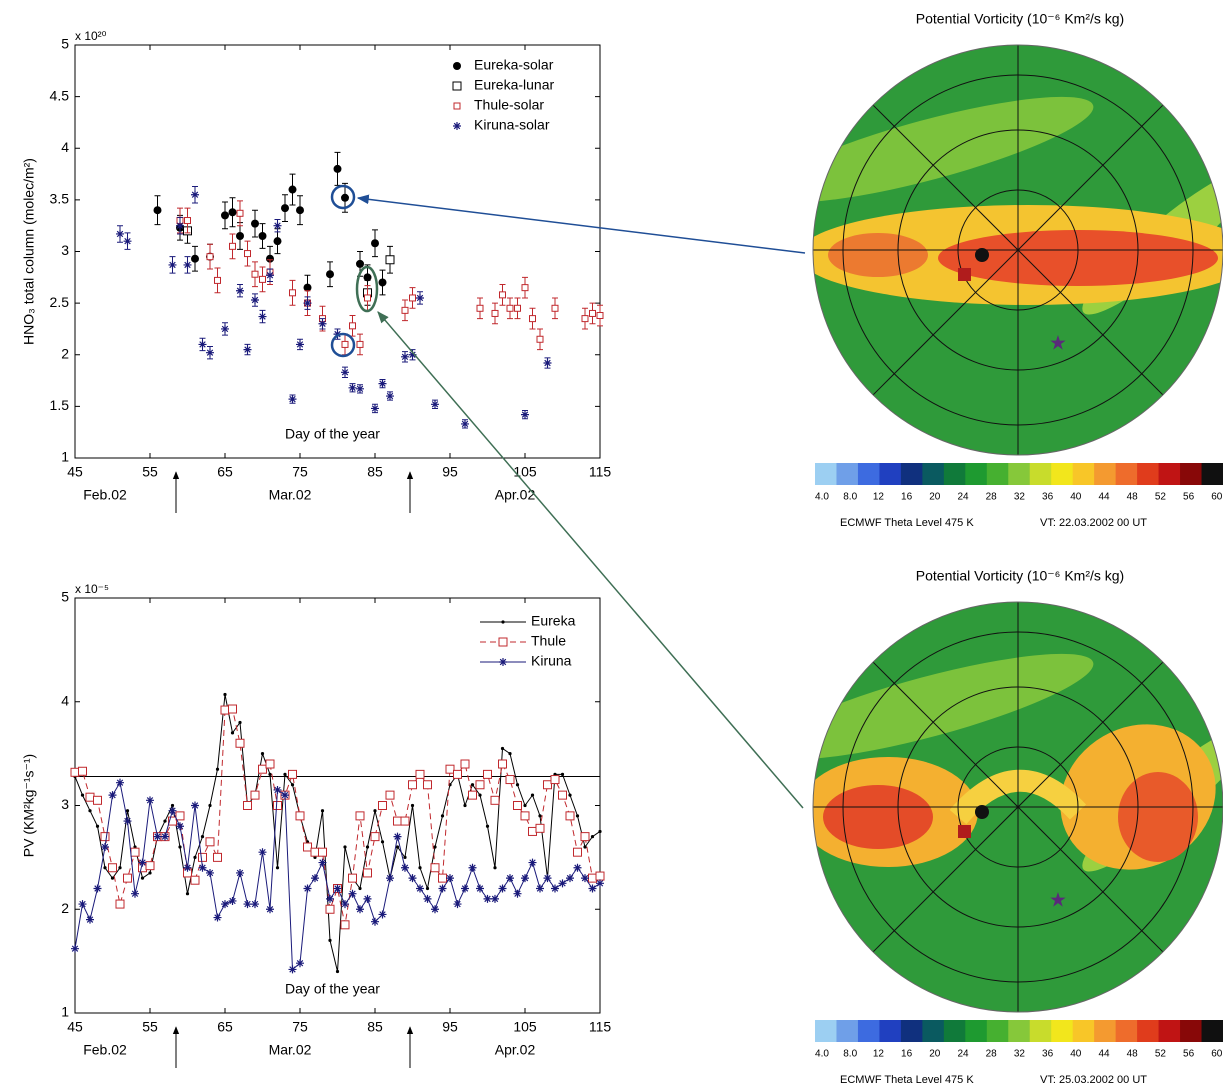 This screenshot has height=1089, width=1223. Describe the element at coordinates (60, 199) in the screenshot. I see `y-tick-label: 3.5` at that location.